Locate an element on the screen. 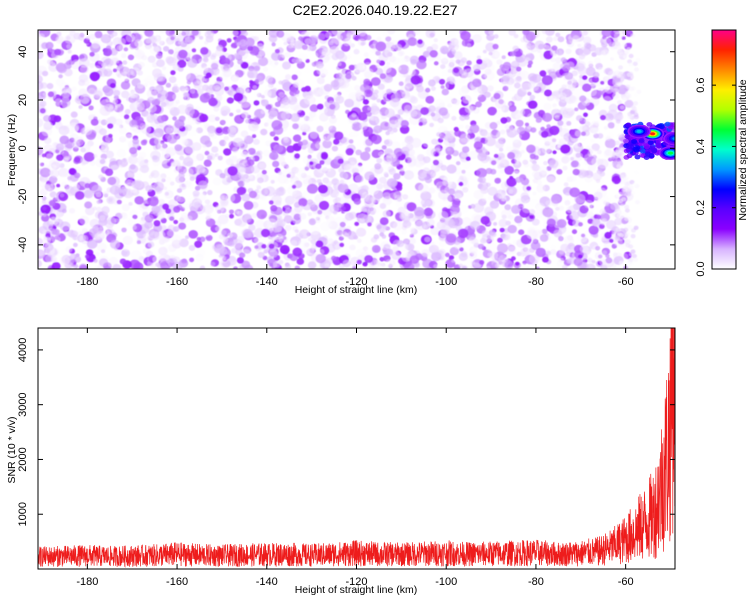 This screenshot has height=600, width=750. heatmap-y-tick-label: 40 is located at coordinates (23, 52).